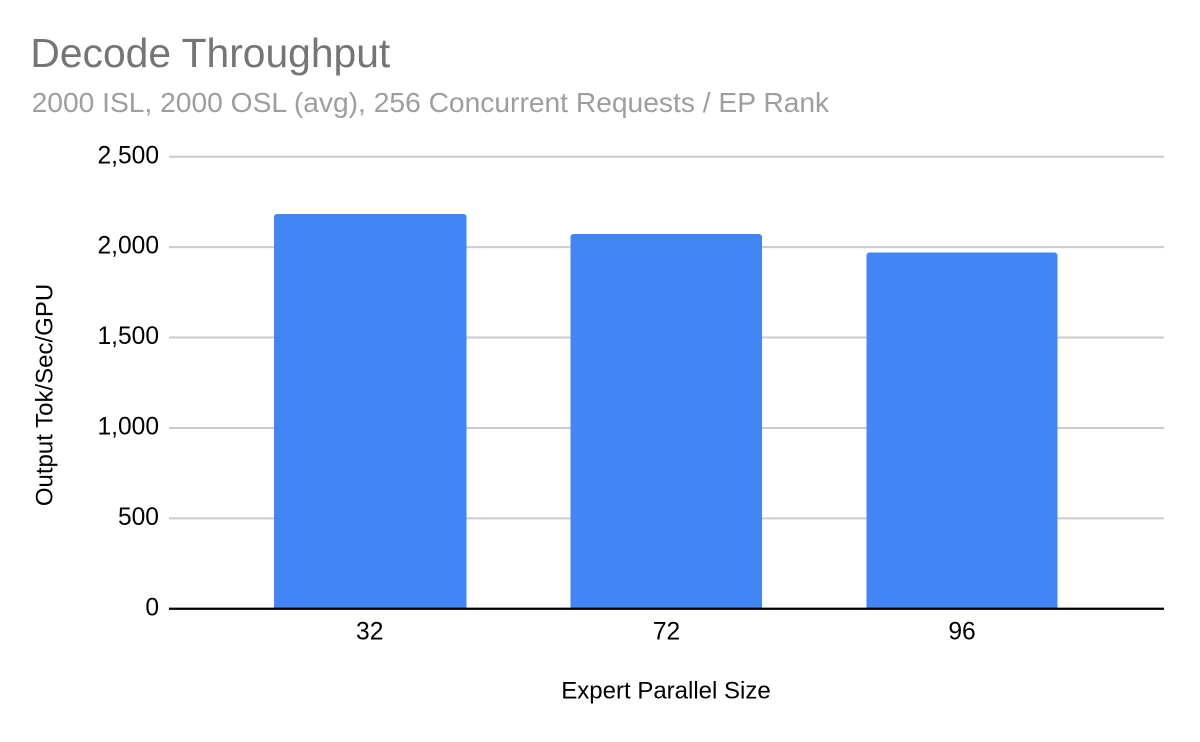  Describe the element at coordinates (128, 155) in the screenshot. I see `svg-text: 2,500` at that location.